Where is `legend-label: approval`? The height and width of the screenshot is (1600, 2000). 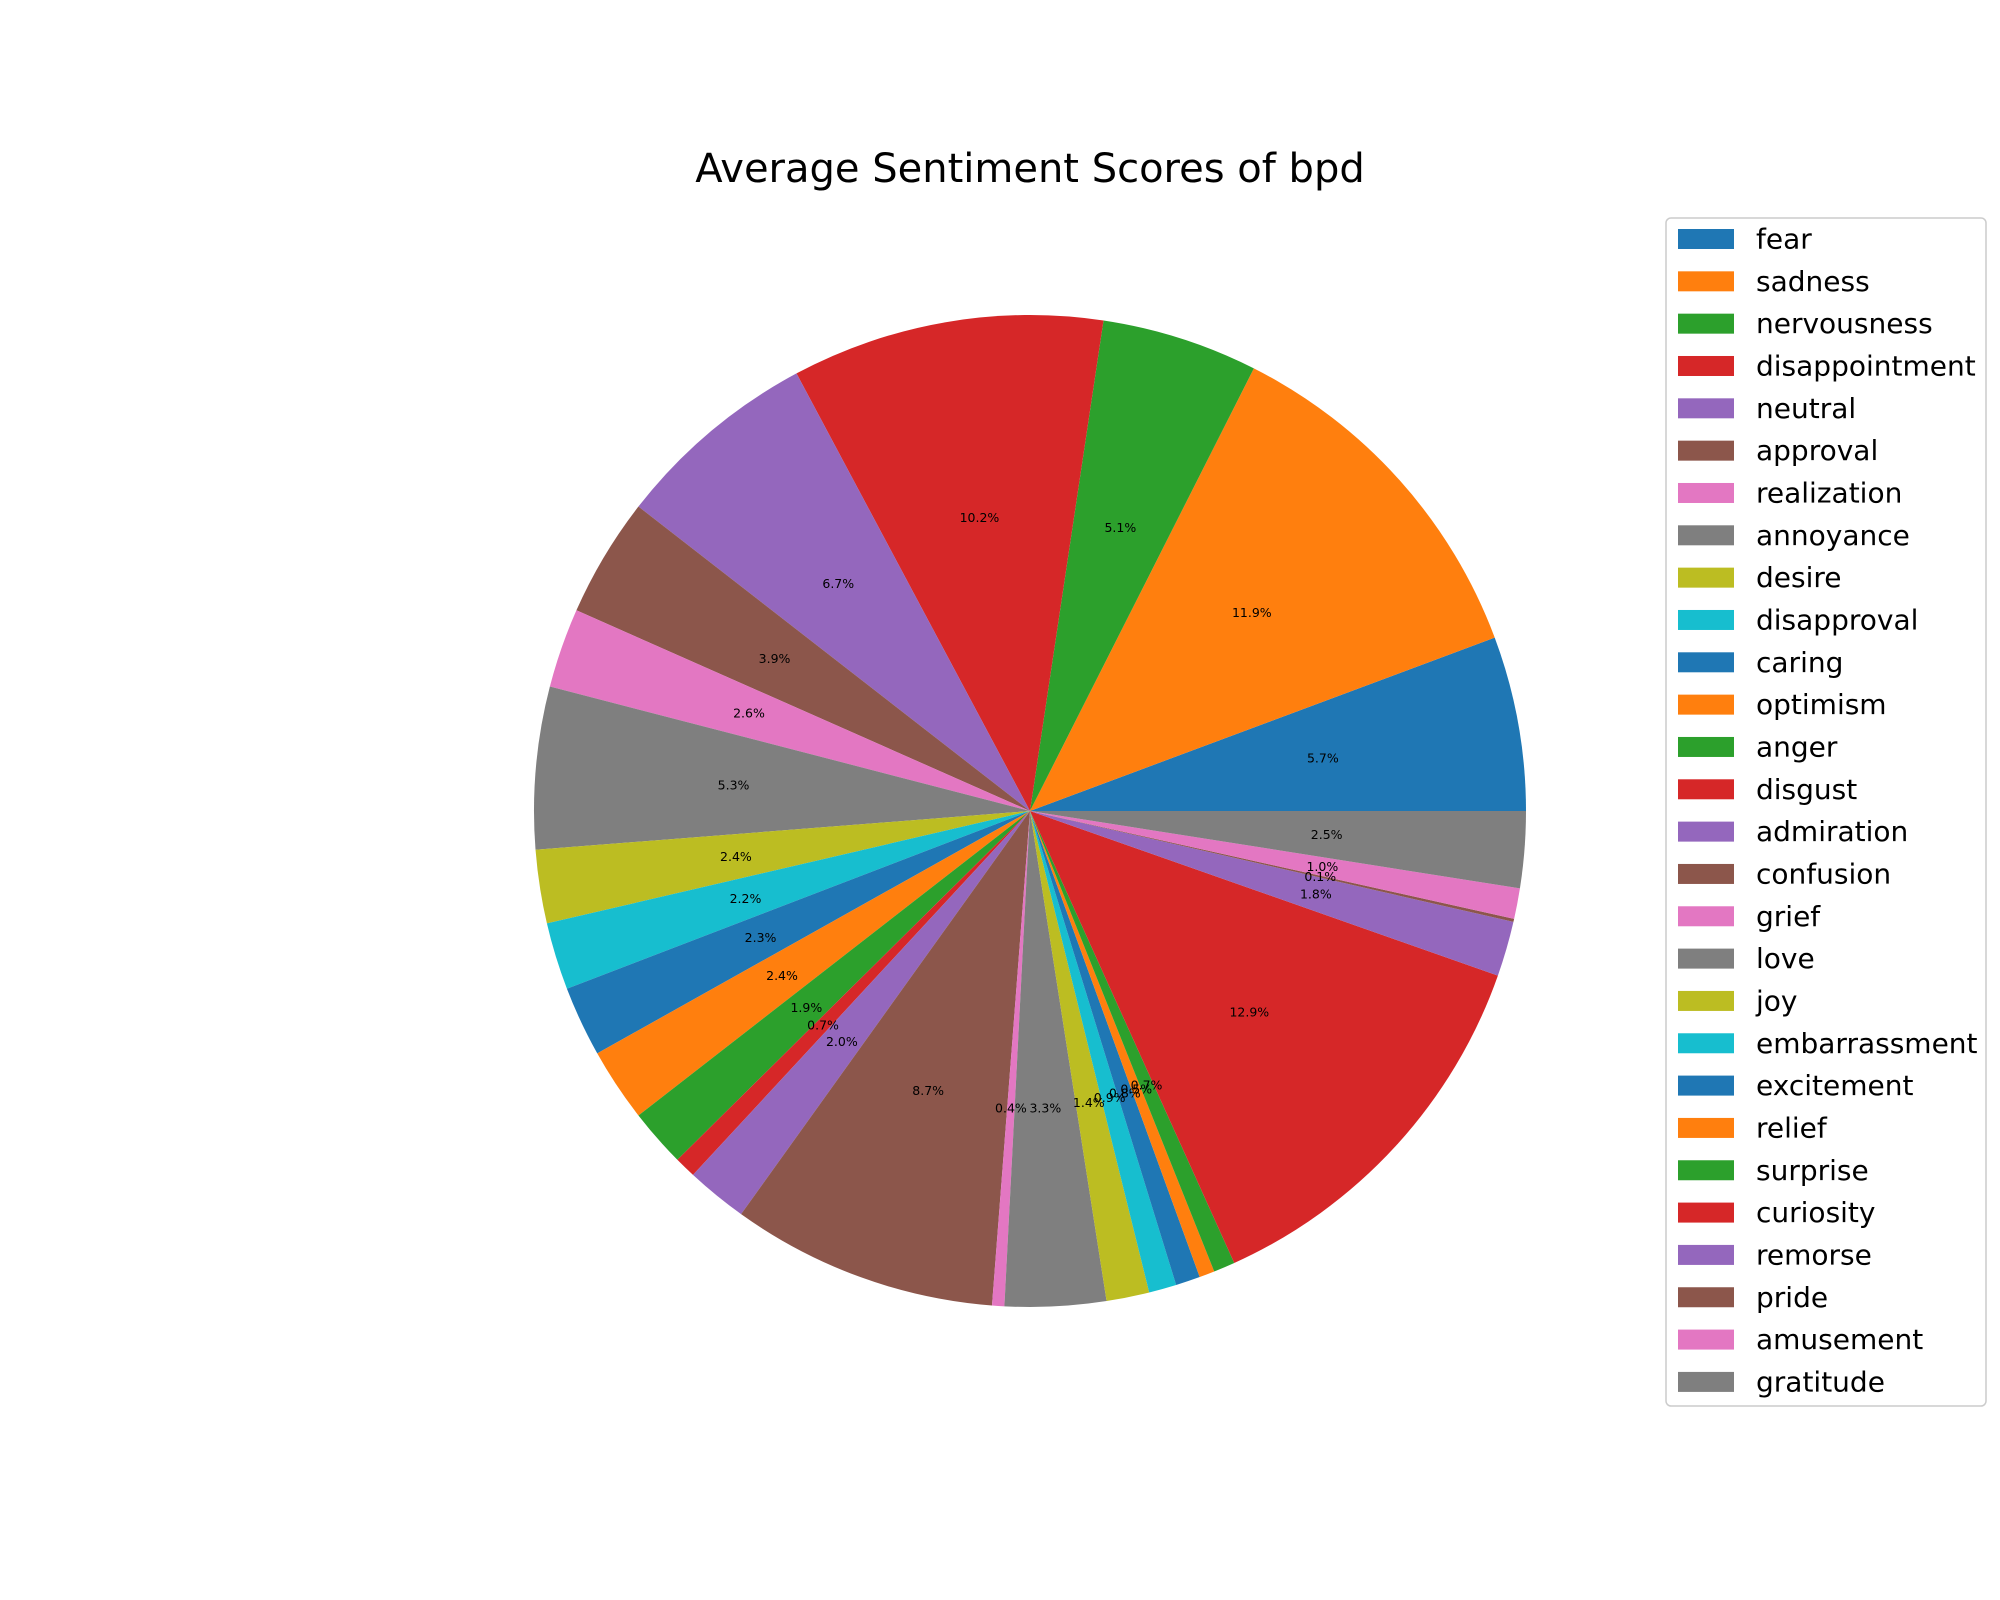
legend-label: approval is located at coordinates (1817, 450).